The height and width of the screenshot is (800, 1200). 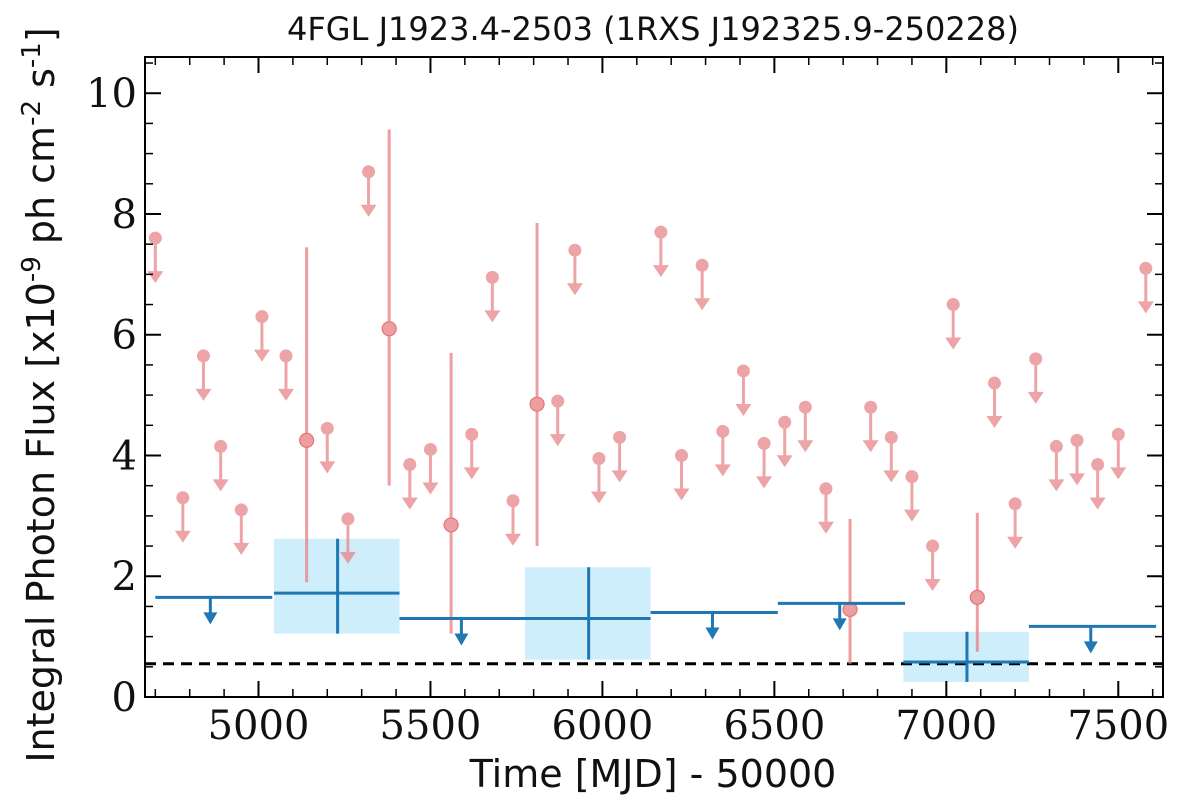 I want to click on x-tick-label: 5500, so click(x=431, y=726).